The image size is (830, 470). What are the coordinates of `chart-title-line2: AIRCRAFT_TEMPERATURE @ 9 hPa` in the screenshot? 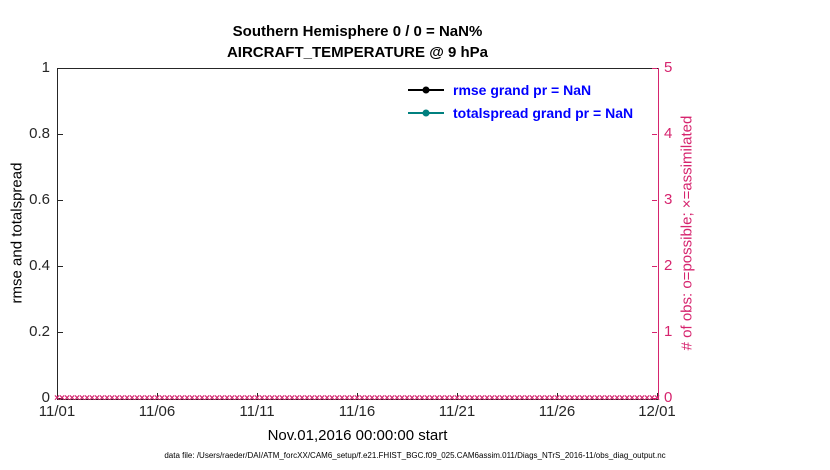 It's located at (357, 52).